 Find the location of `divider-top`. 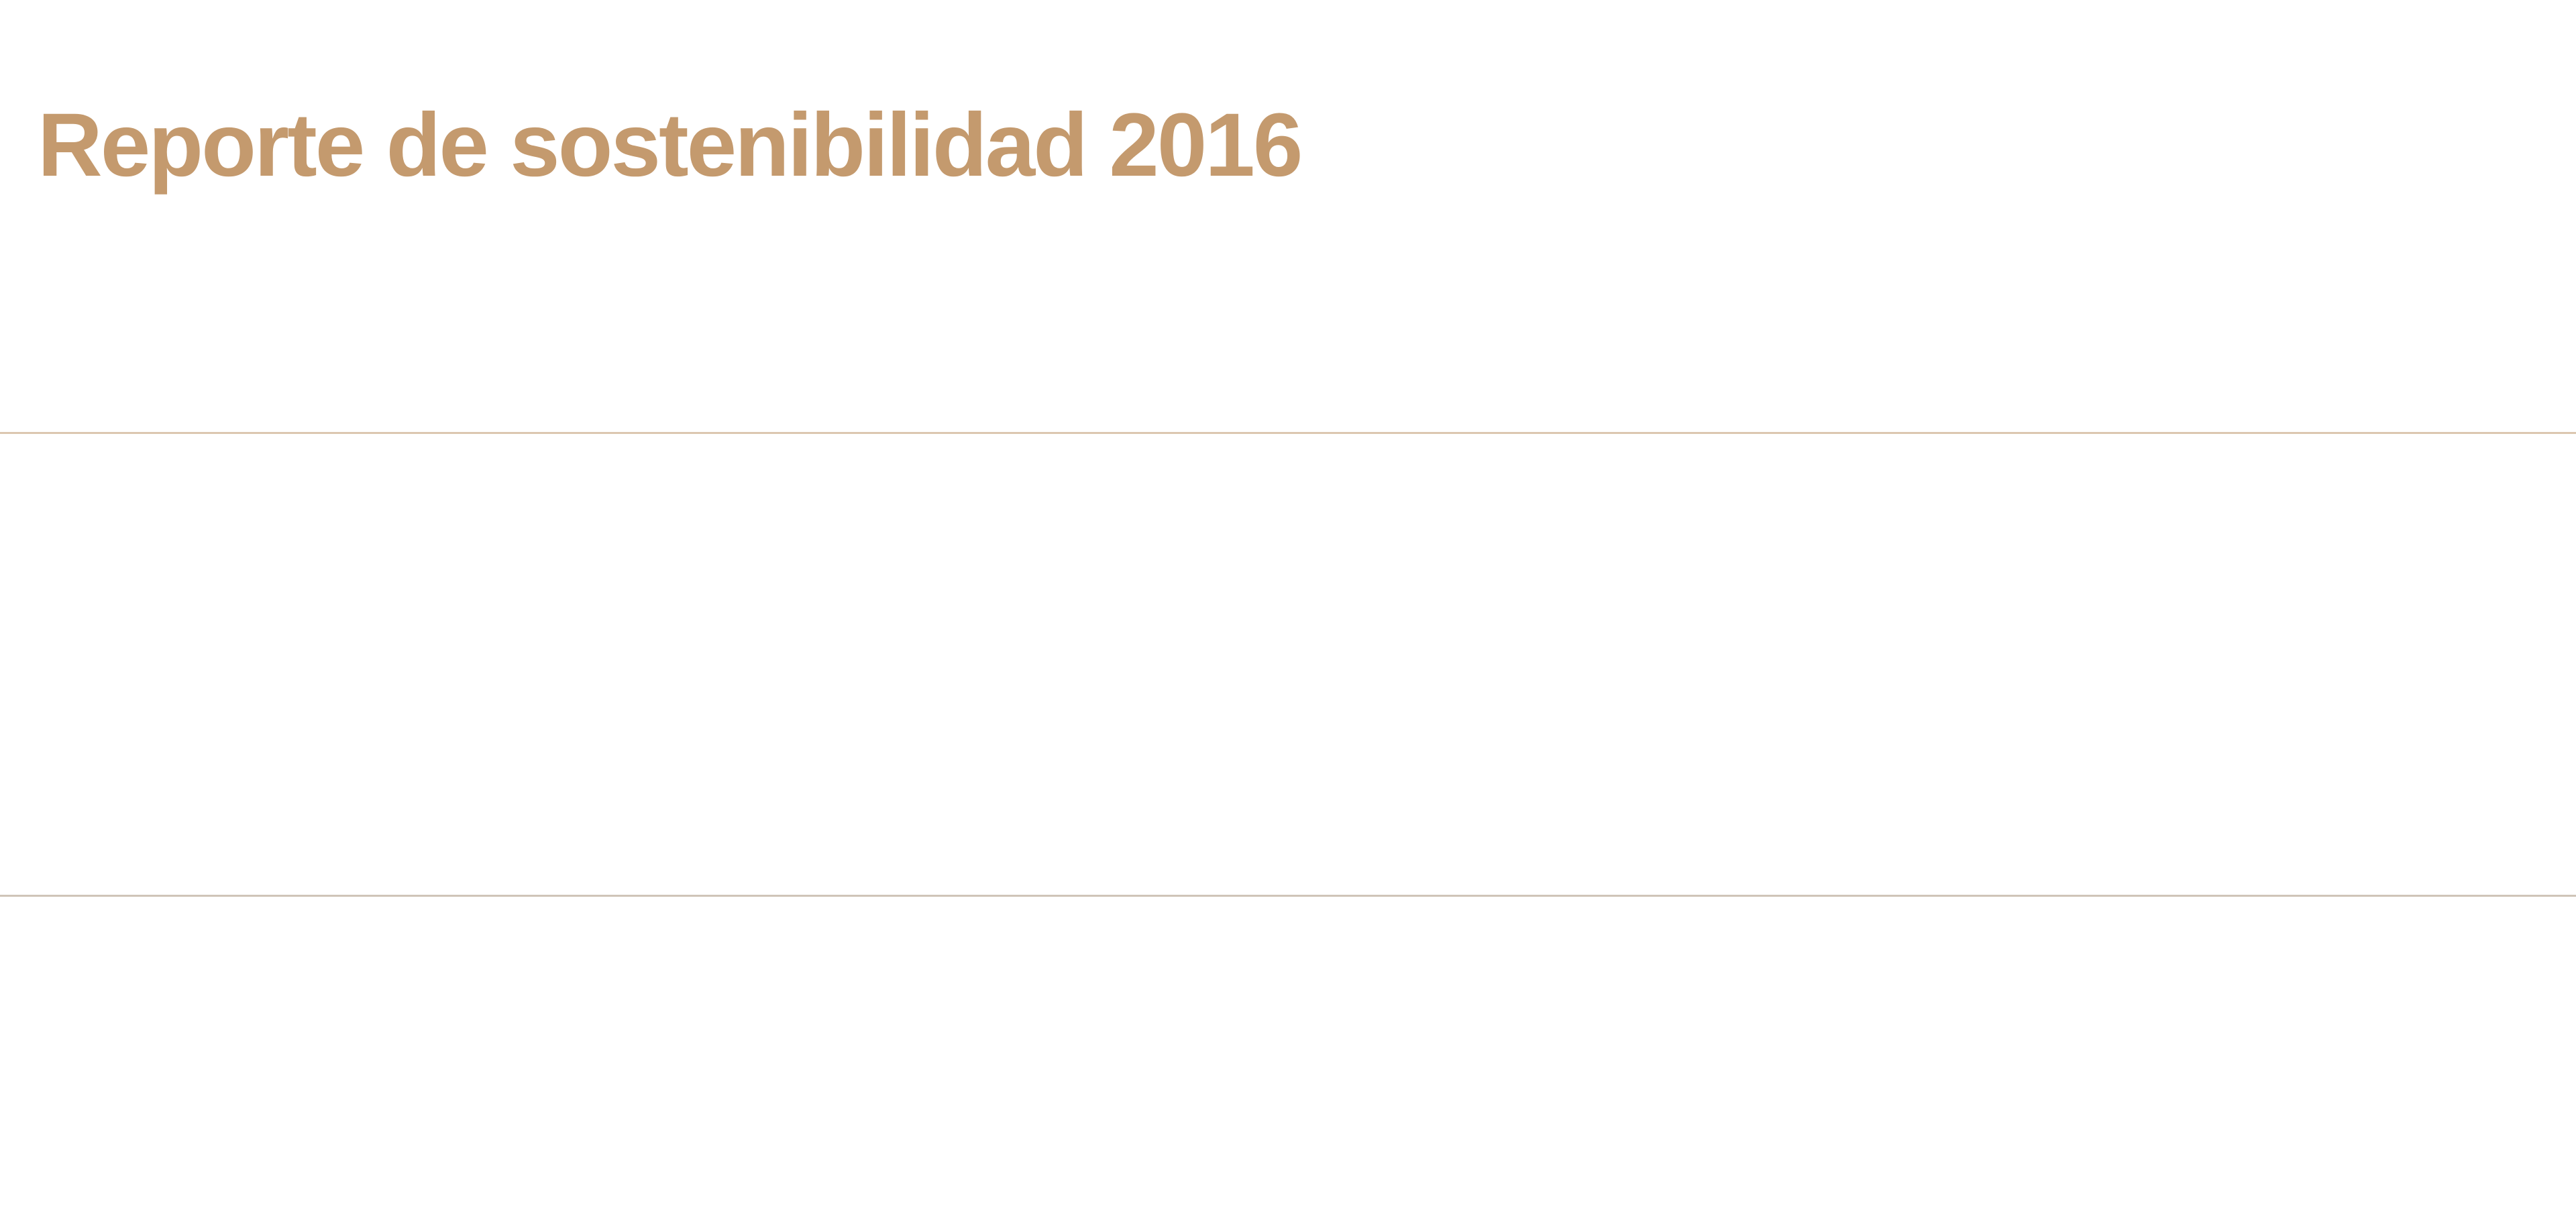

divider-top is located at coordinates (1288, 433).